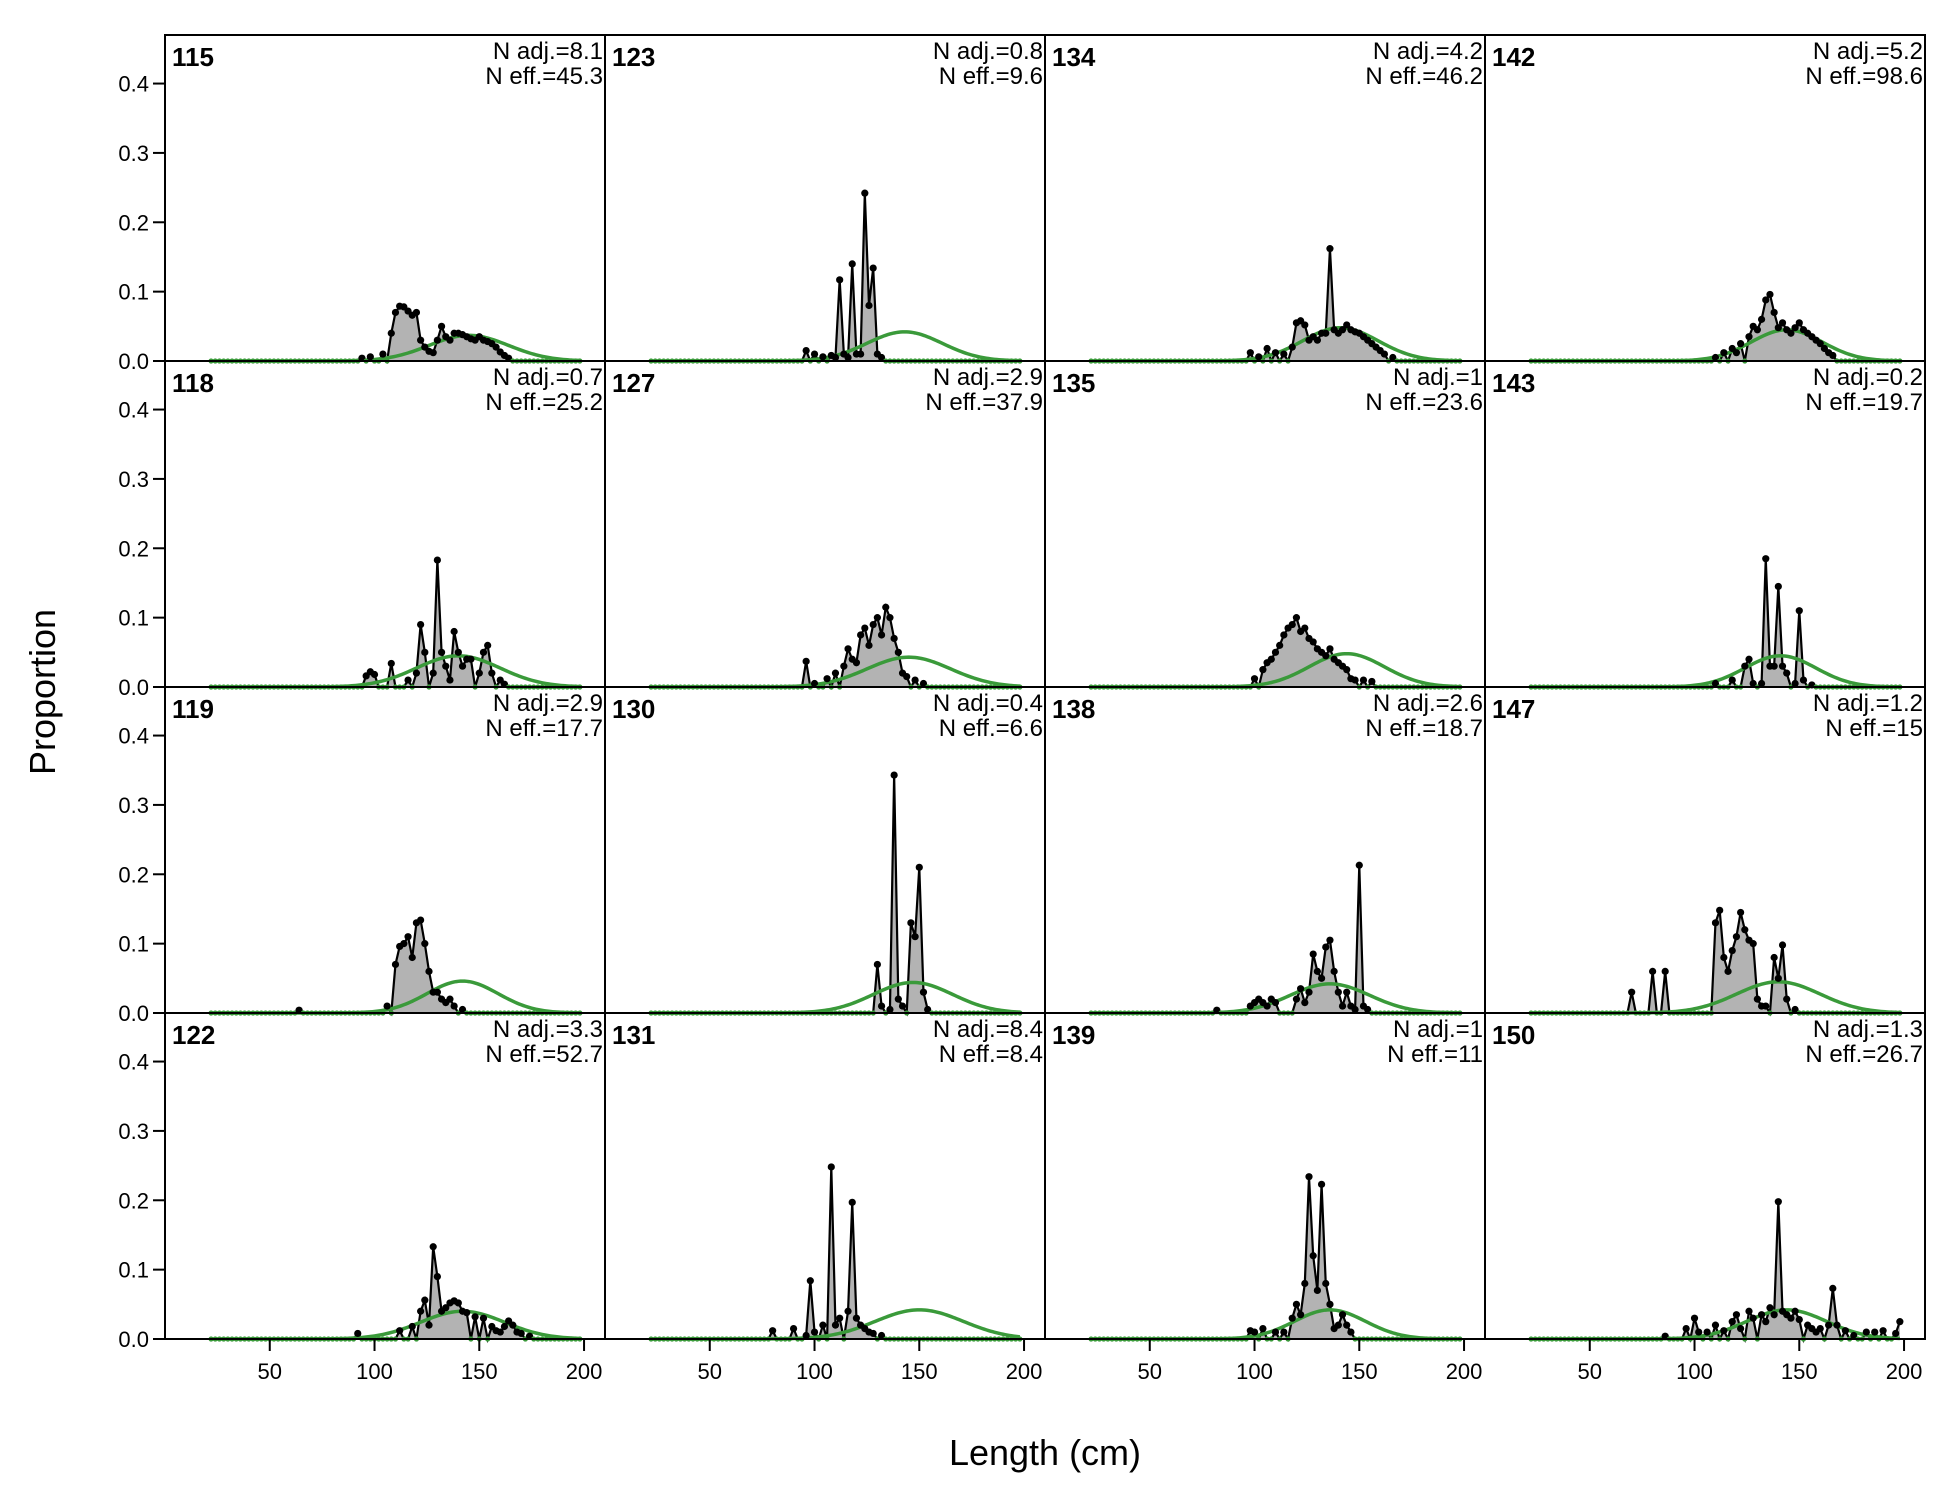 This screenshot has width=1950, height=1500. Describe the element at coordinates (1513, 1035) in the screenshot. I see `panel-id-label: 150` at that location.